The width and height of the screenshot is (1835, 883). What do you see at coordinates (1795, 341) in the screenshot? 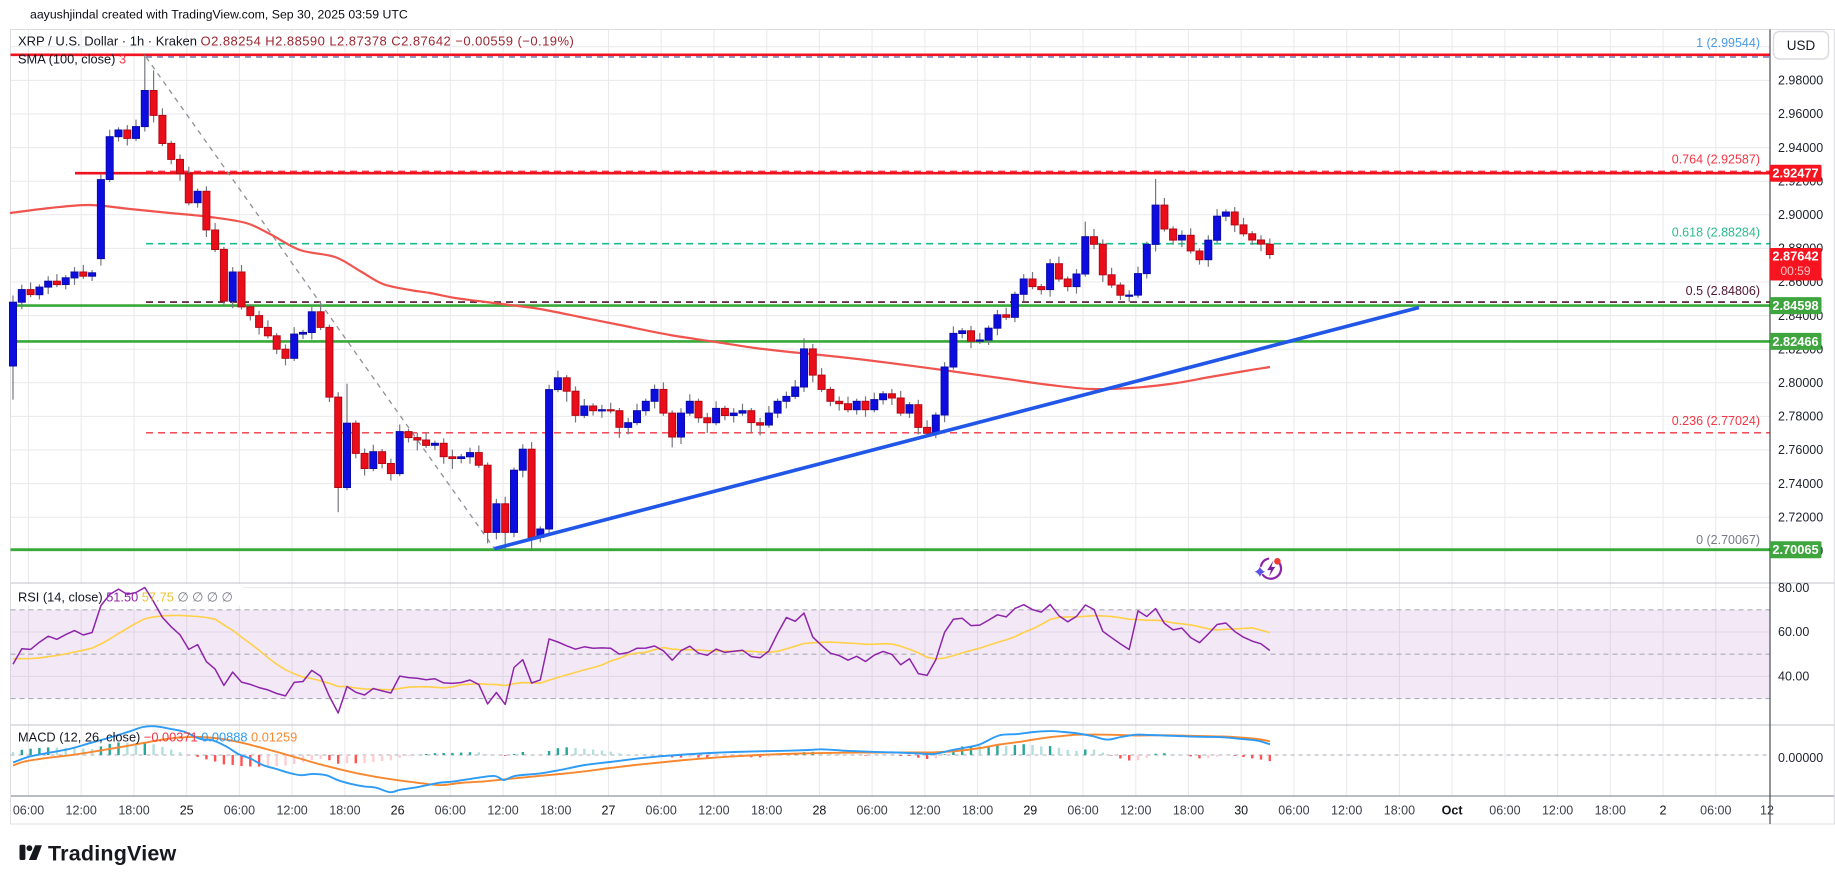
I see `svg-text: 2.82466` at bounding box center [1795, 341].